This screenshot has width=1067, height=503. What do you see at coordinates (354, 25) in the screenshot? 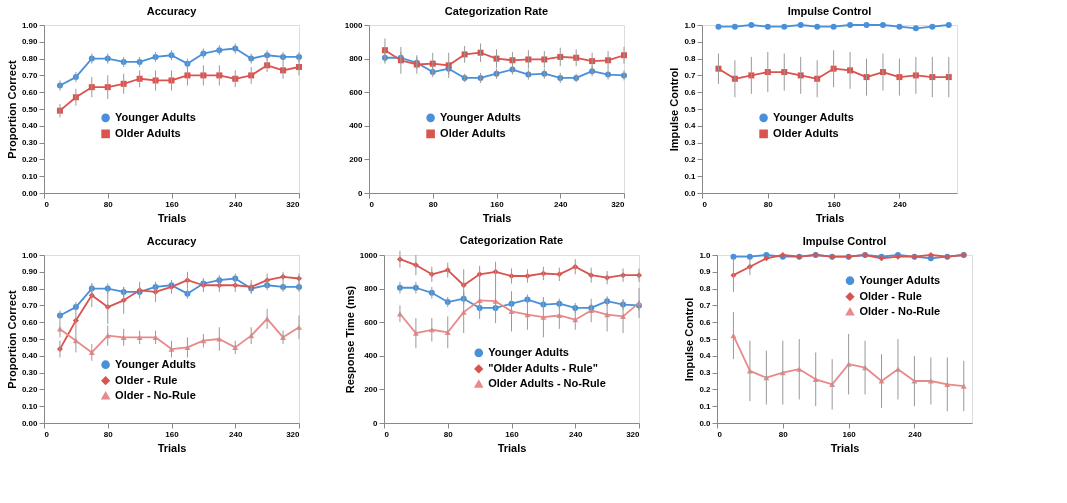
I see `y-tick-label: 1000` at bounding box center [354, 25].